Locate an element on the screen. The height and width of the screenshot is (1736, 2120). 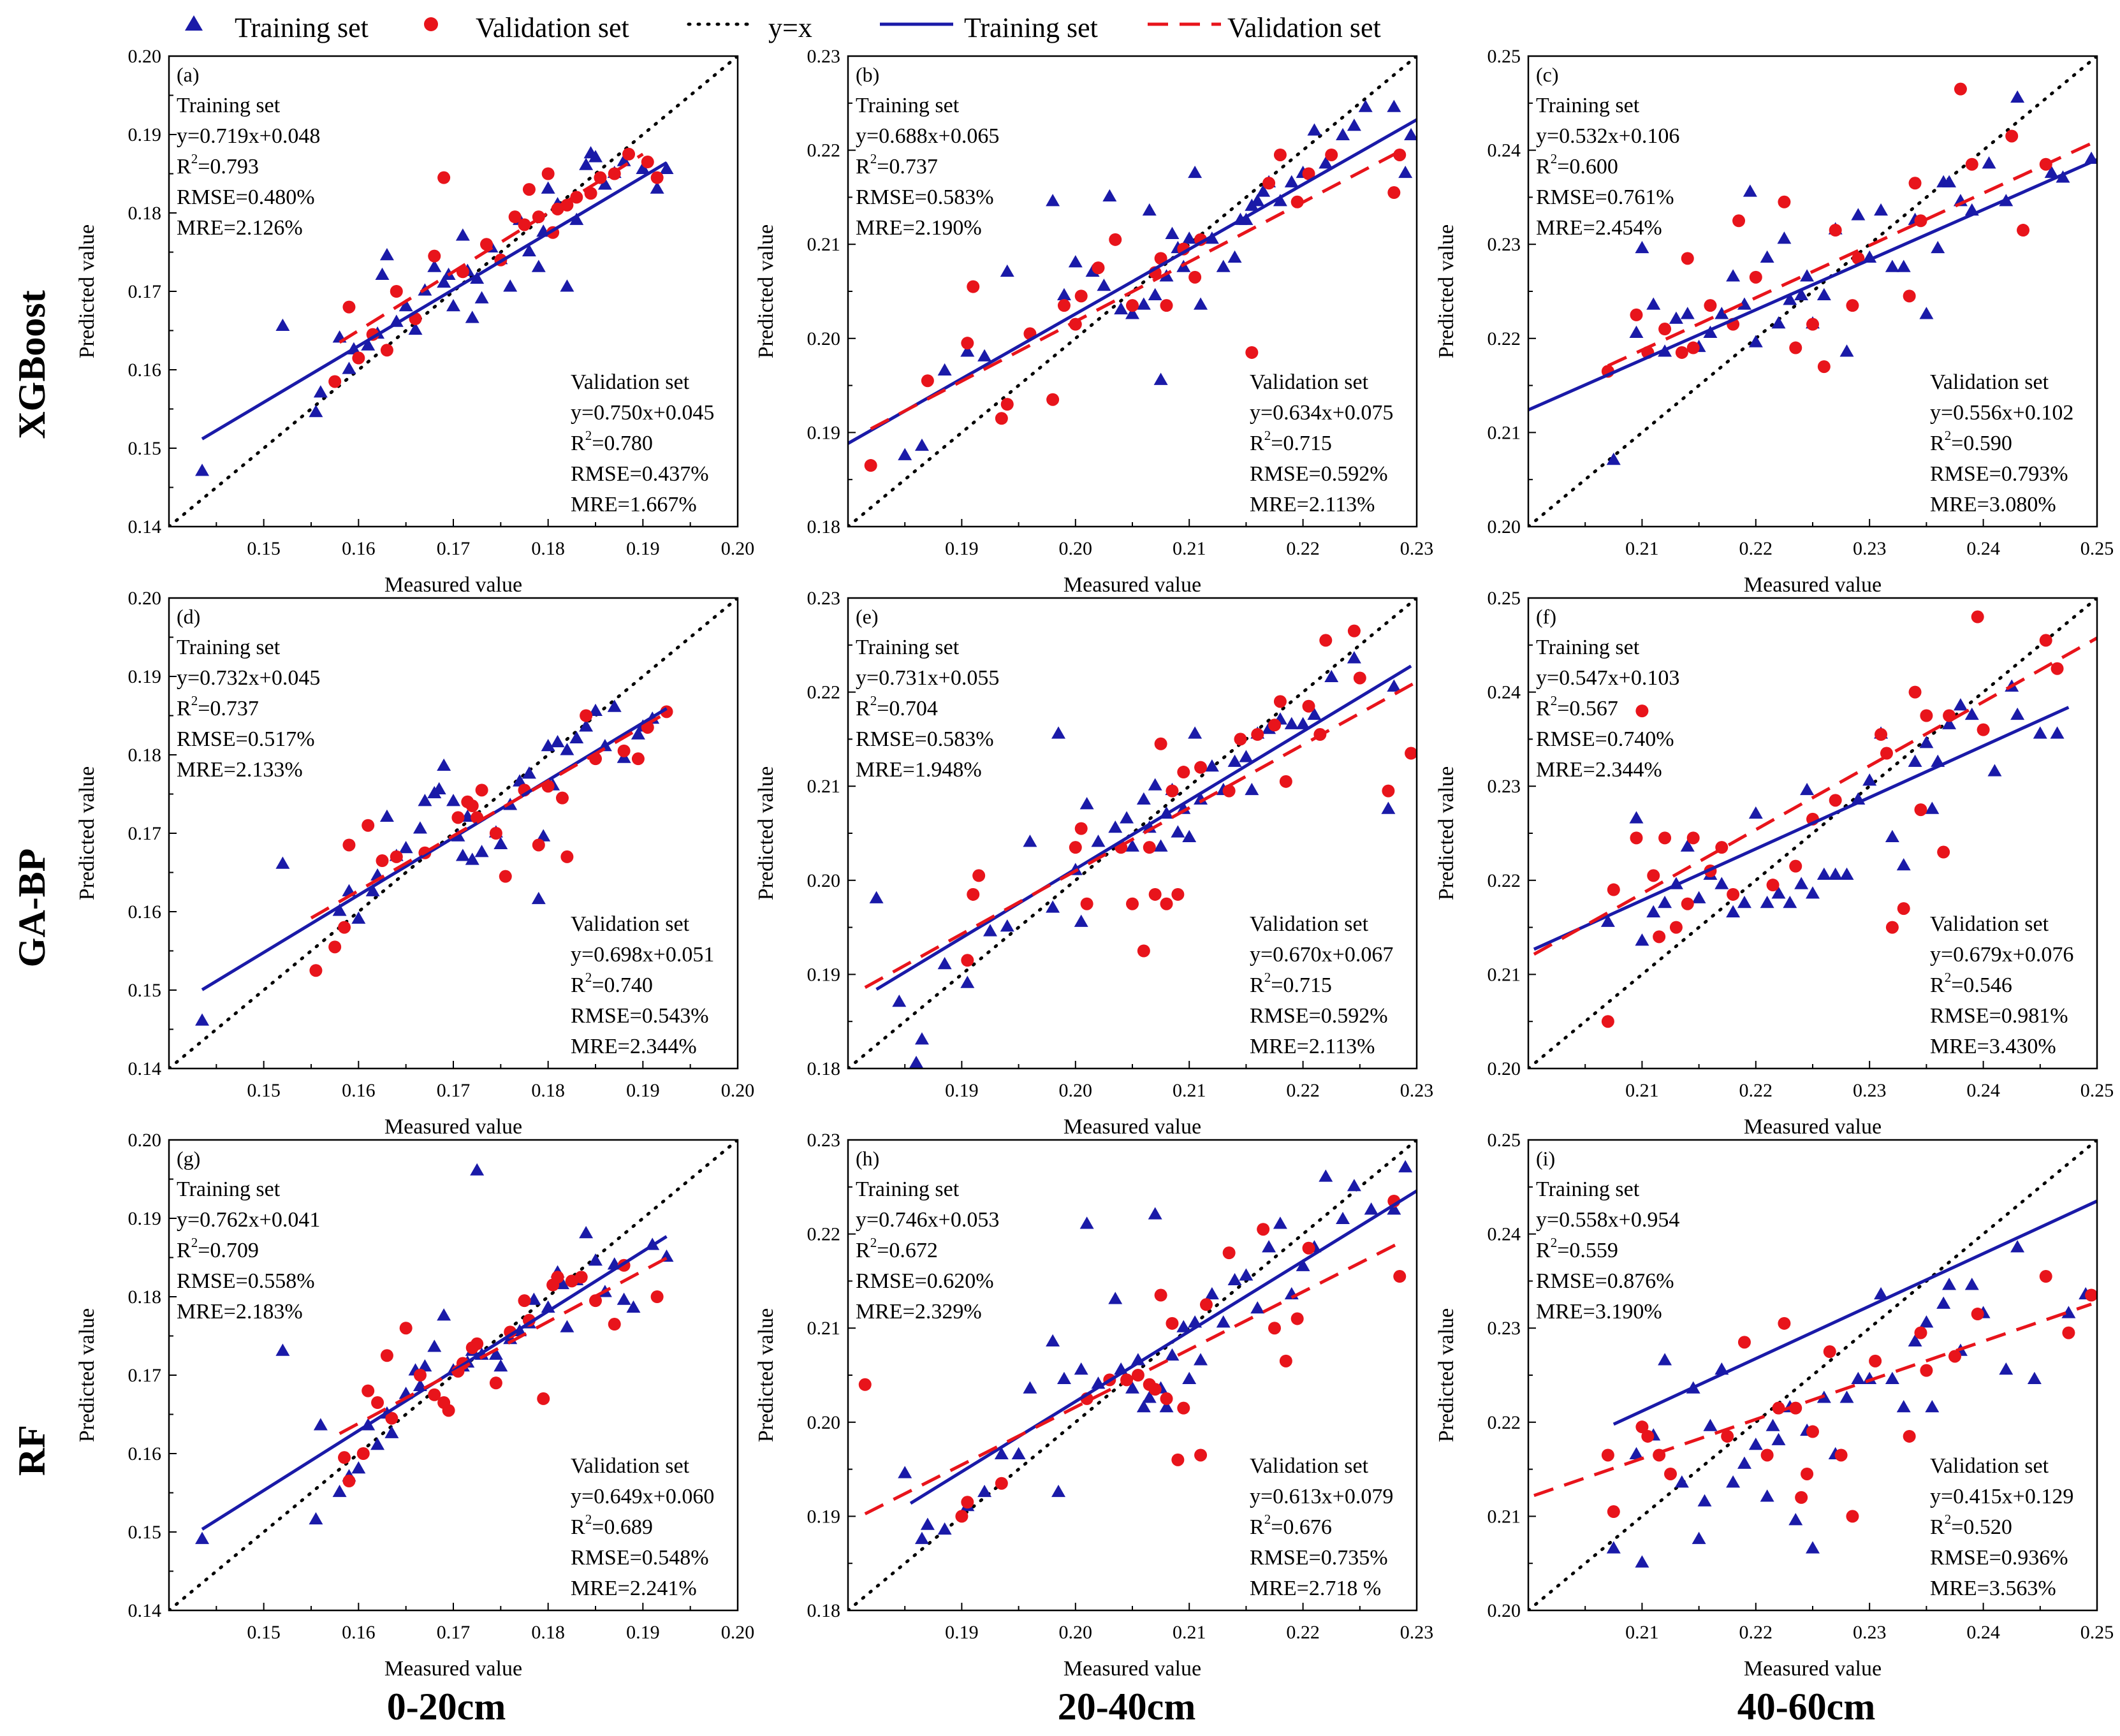
validation-stats-line: Validation set is located at coordinates (1990, 924).